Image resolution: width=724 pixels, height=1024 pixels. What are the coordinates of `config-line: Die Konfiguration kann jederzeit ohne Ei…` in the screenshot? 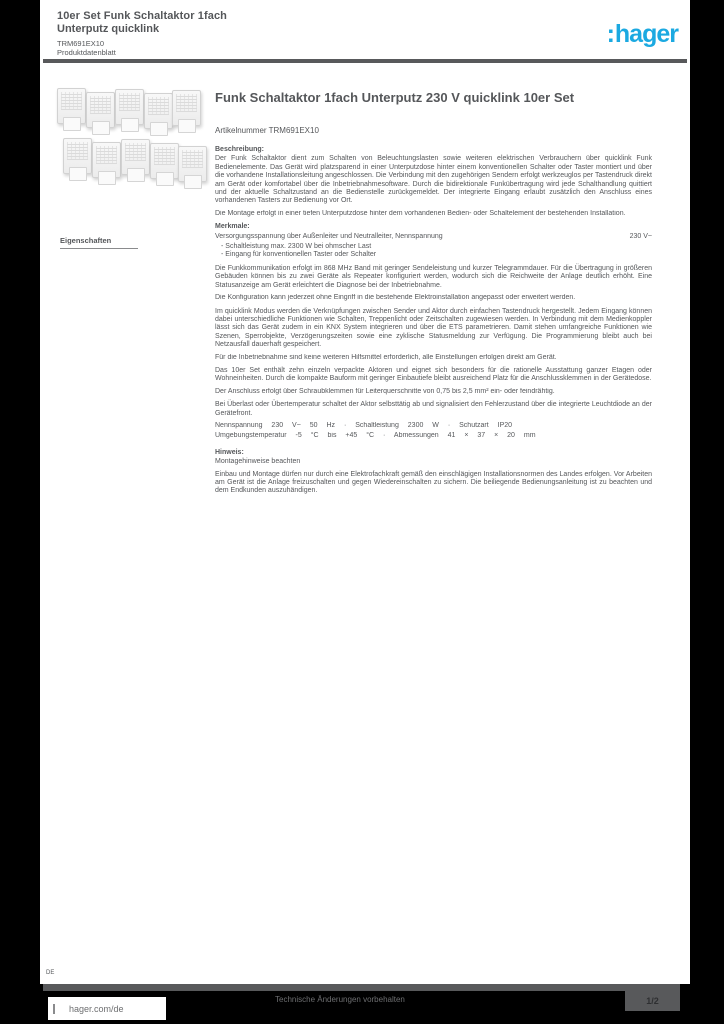 It's located at (395, 298).